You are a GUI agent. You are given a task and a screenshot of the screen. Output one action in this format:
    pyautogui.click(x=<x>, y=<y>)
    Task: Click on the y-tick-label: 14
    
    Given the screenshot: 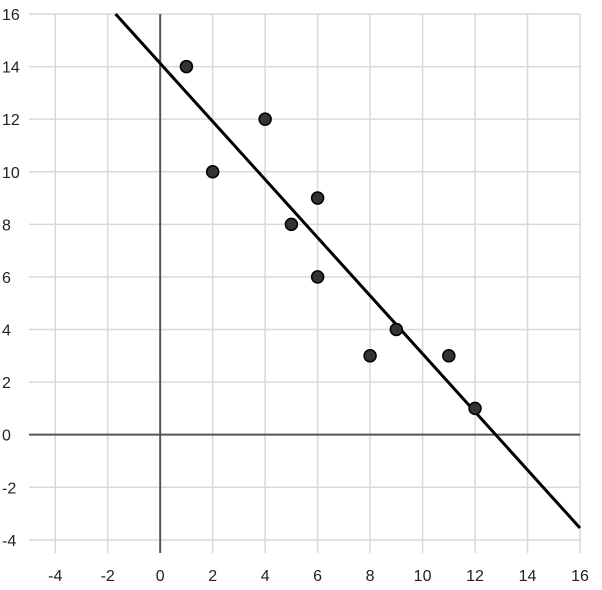 What is the action you would take?
    pyautogui.click(x=11, y=68)
    